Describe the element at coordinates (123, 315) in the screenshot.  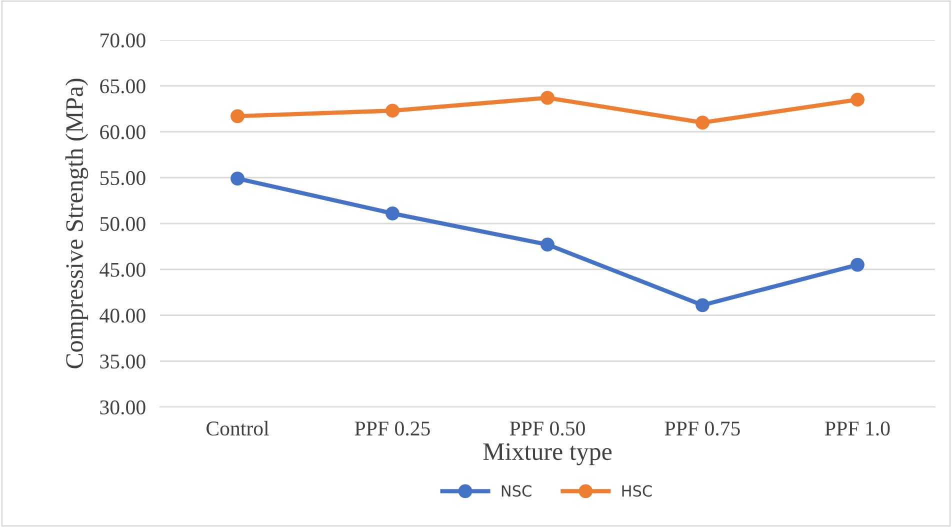
I see `y-tick-label: 40.00` at that location.